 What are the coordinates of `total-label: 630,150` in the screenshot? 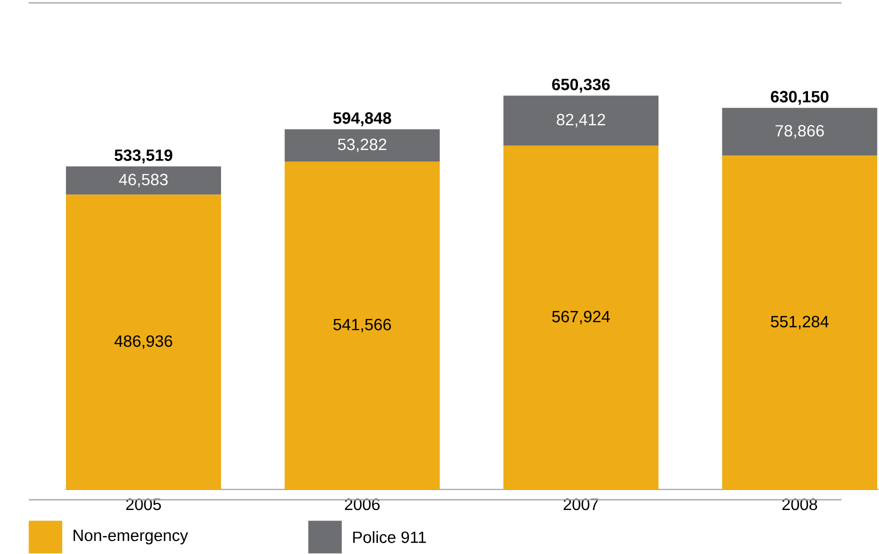 It's located at (799, 97).